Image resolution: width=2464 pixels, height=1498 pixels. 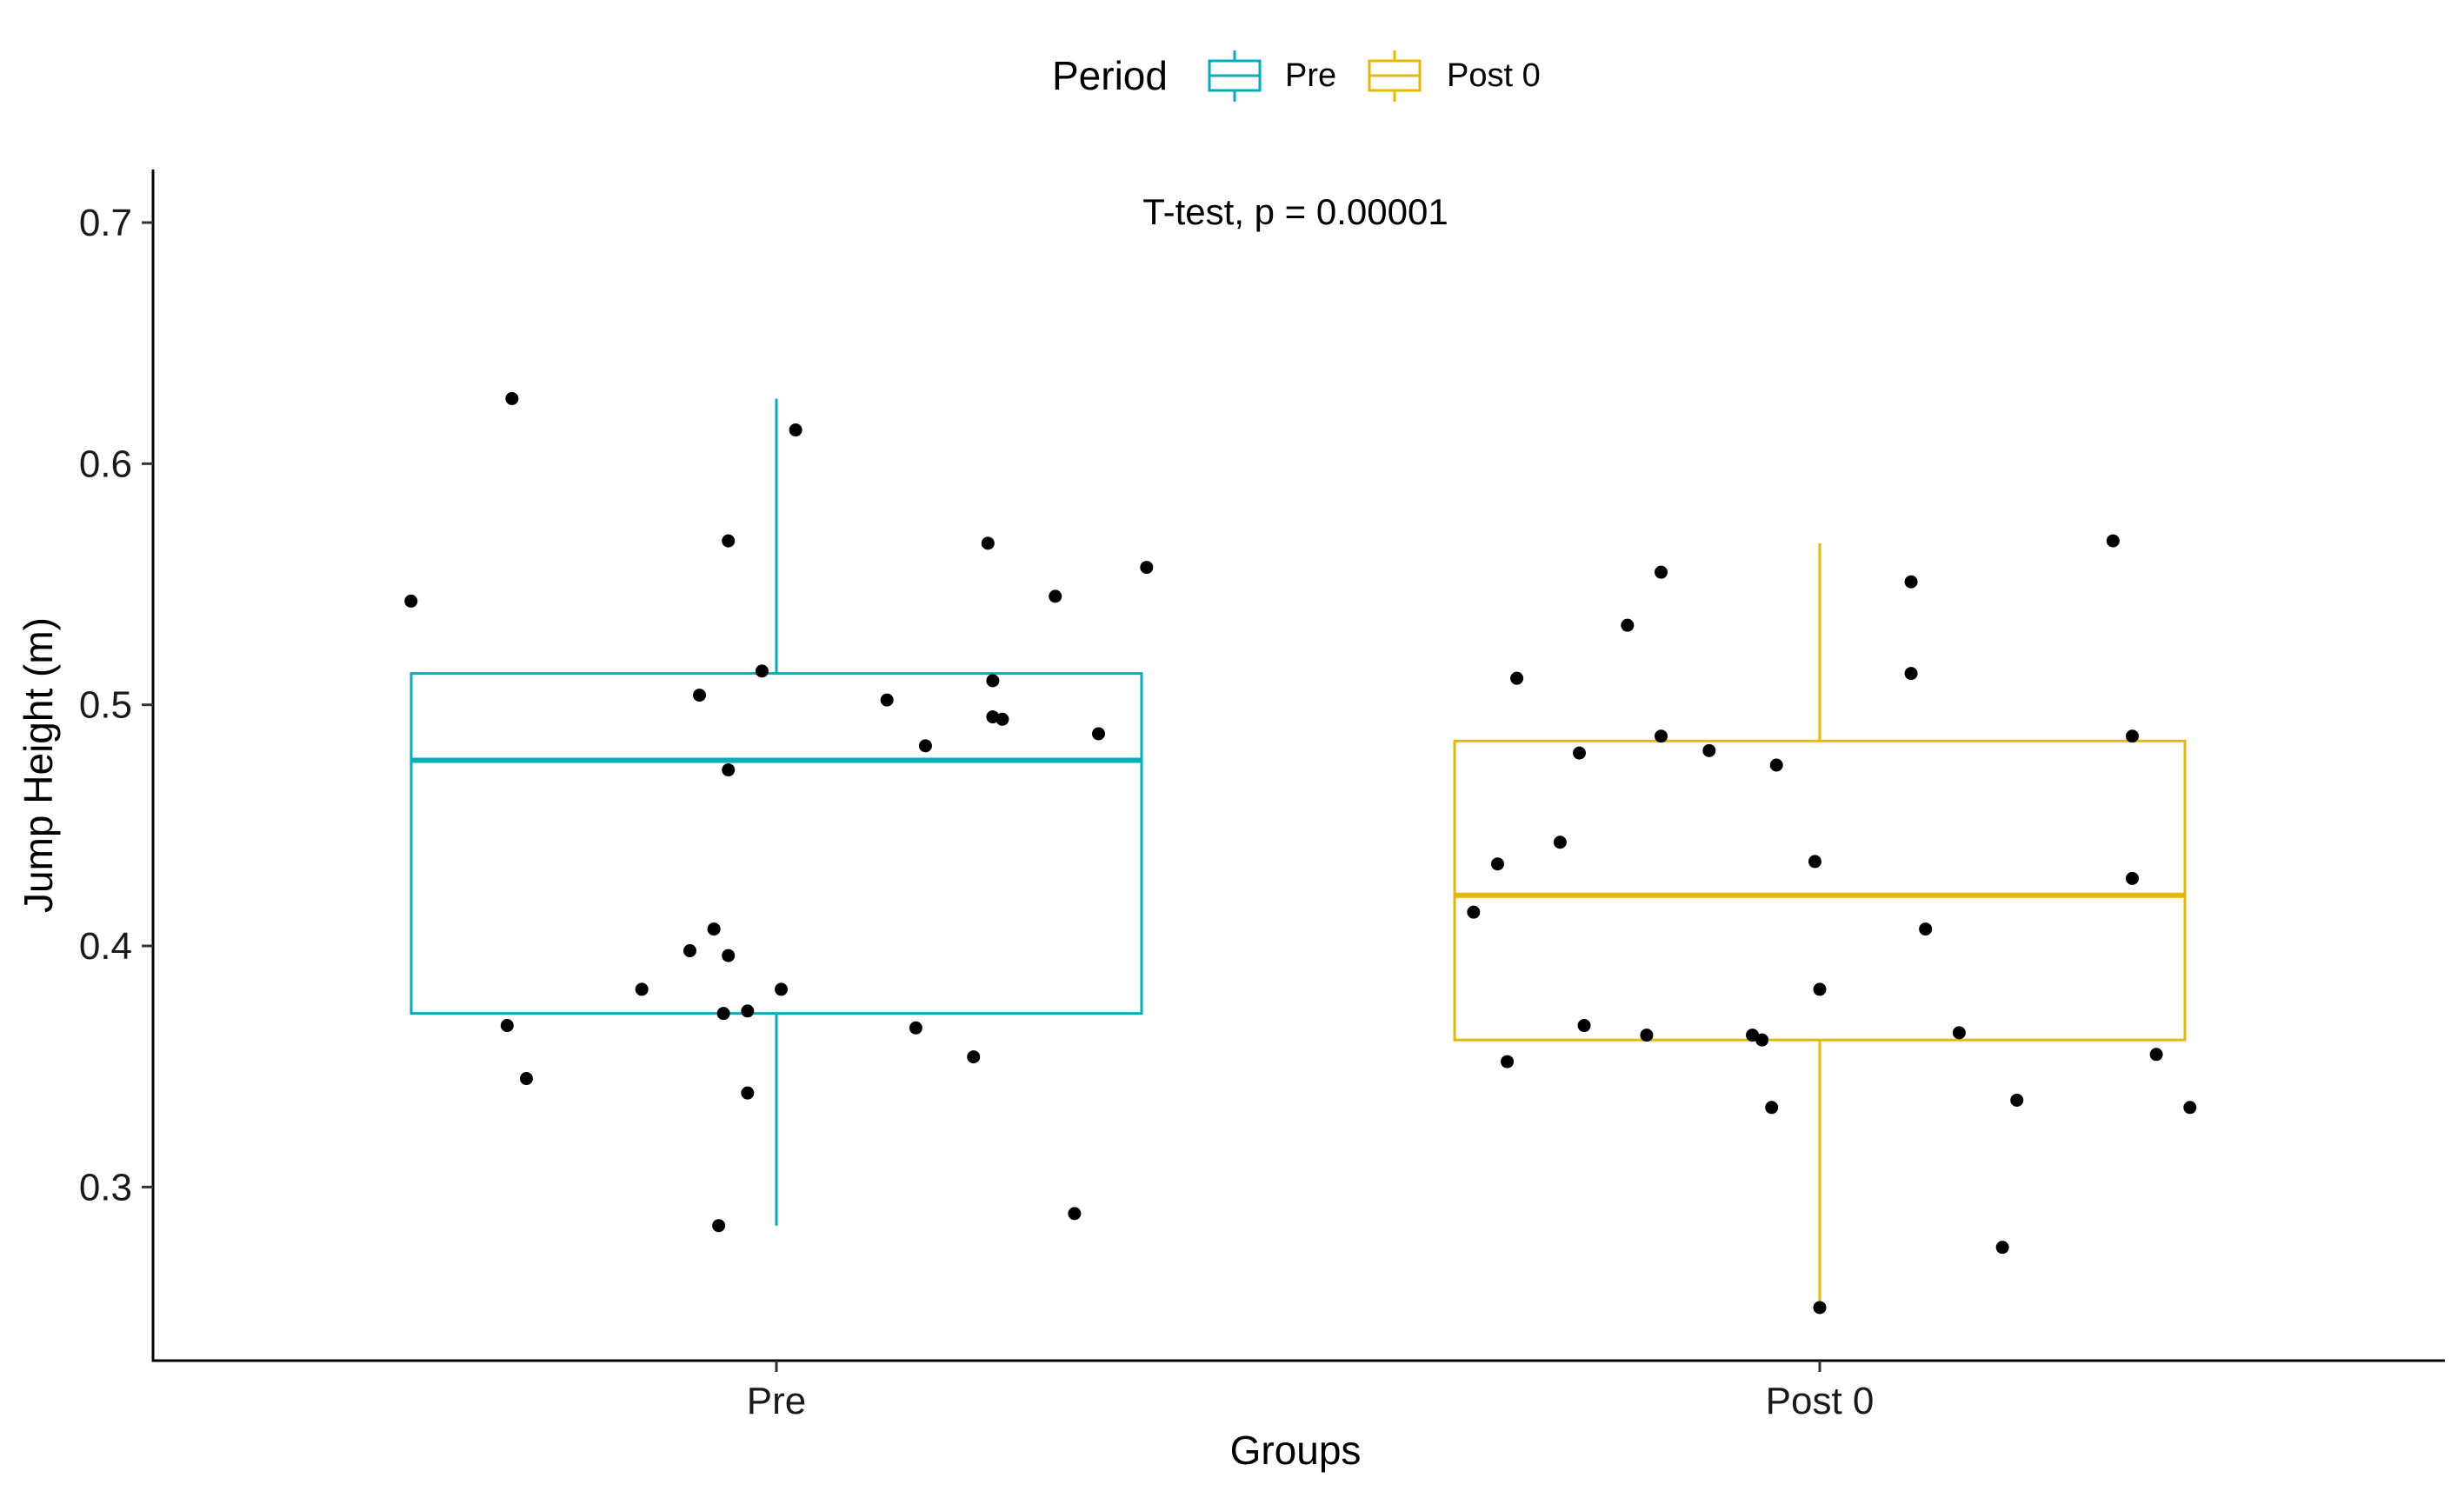 What do you see at coordinates (1311, 1391) in the screenshot?
I see `x-ticks: Pre Post 0` at bounding box center [1311, 1391].